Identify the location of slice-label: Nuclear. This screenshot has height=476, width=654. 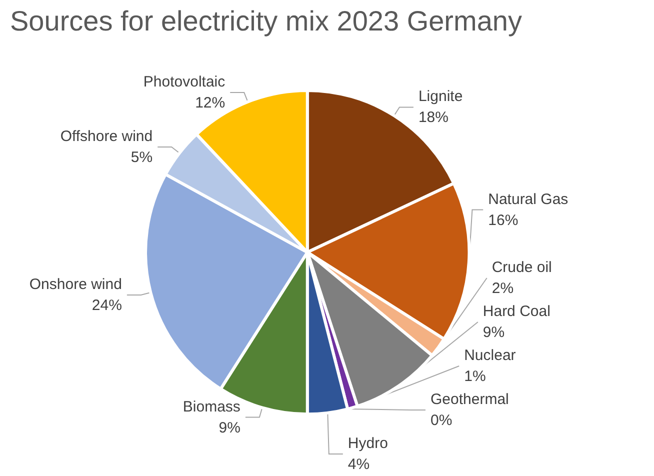
(490, 355).